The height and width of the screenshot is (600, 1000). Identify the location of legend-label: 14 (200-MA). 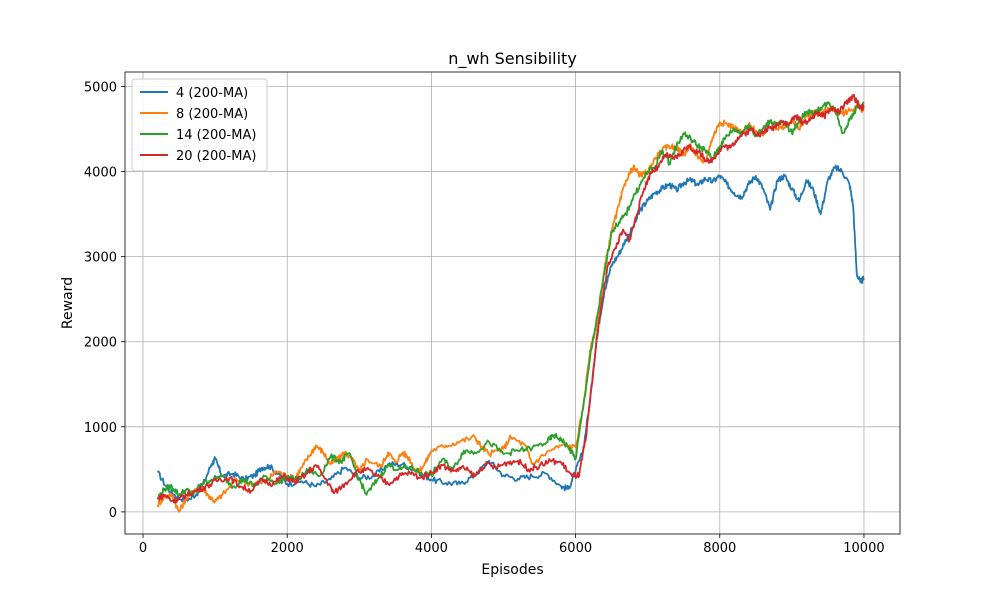
(216, 135).